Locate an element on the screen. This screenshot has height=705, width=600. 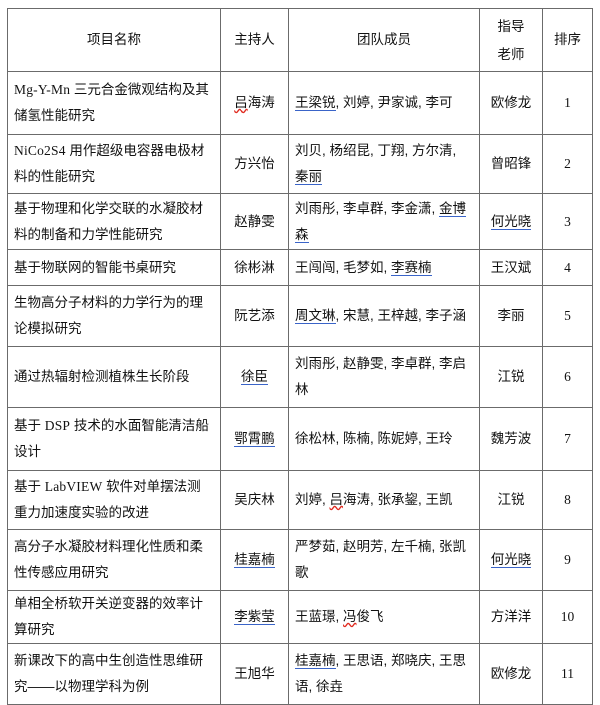
member-name-linked: 金博森 is located at coordinates (381, 221).